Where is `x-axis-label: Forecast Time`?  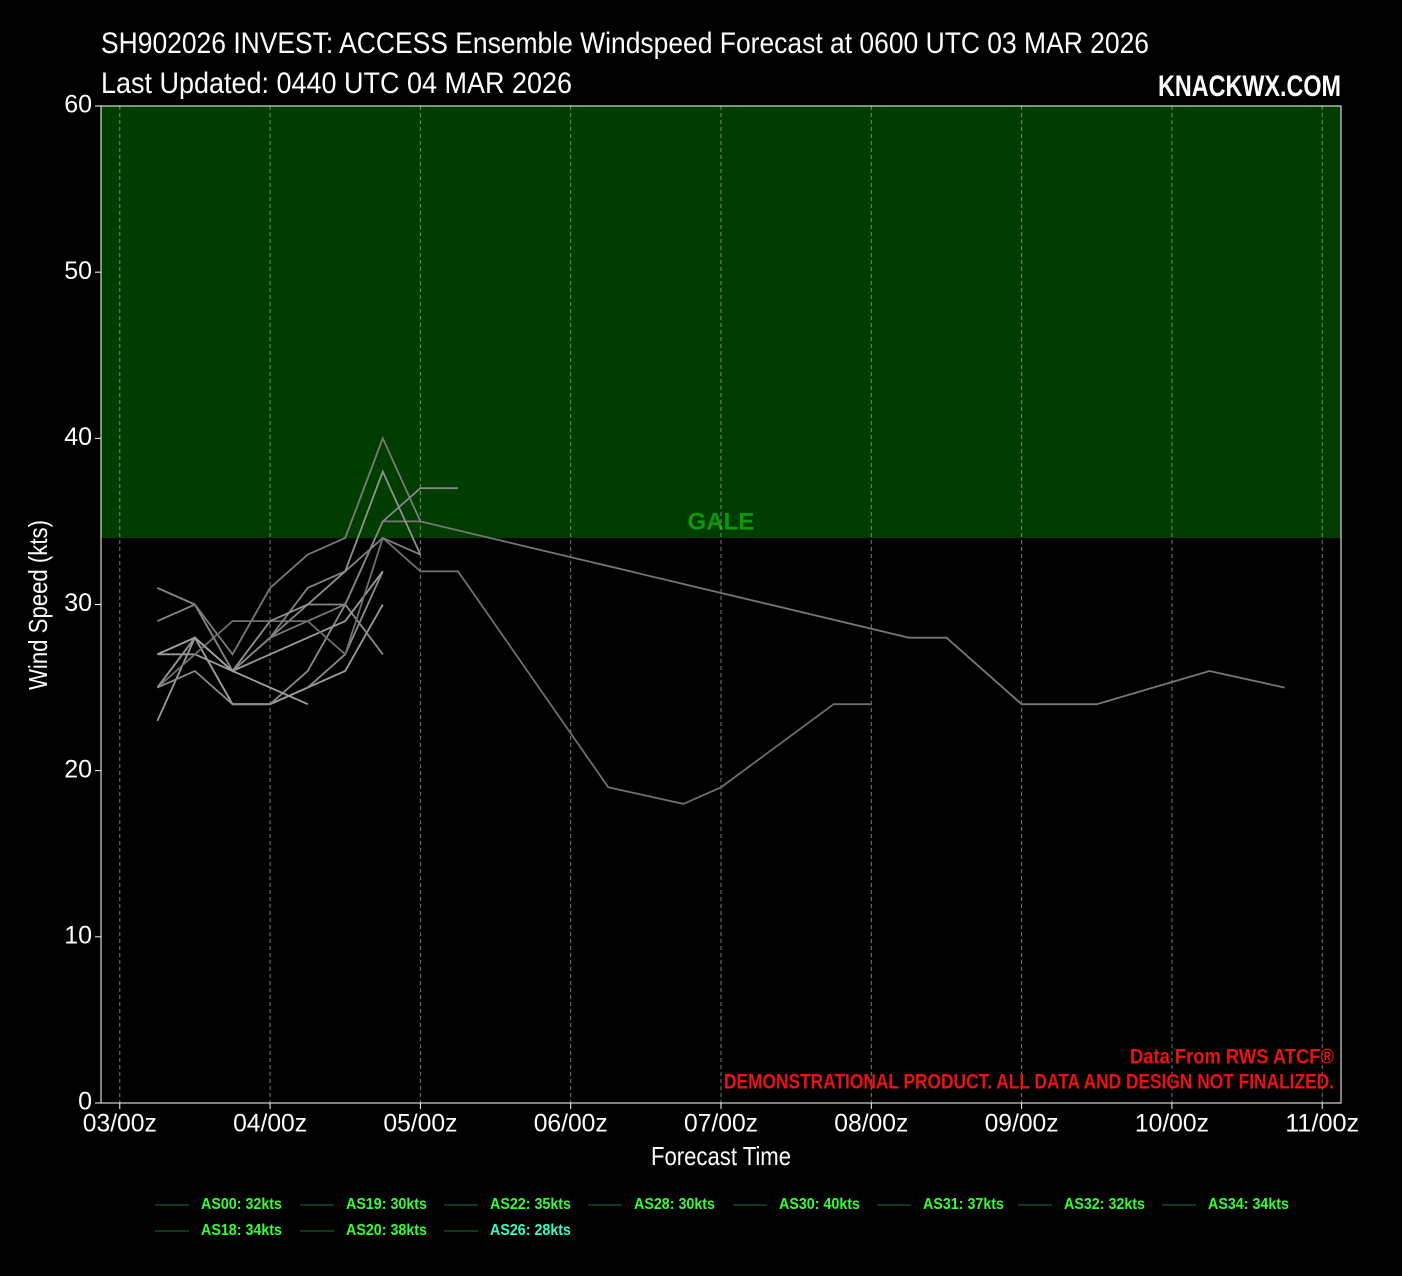
x-axis-label: Forecast Time is located at coordinates (721, 1156).